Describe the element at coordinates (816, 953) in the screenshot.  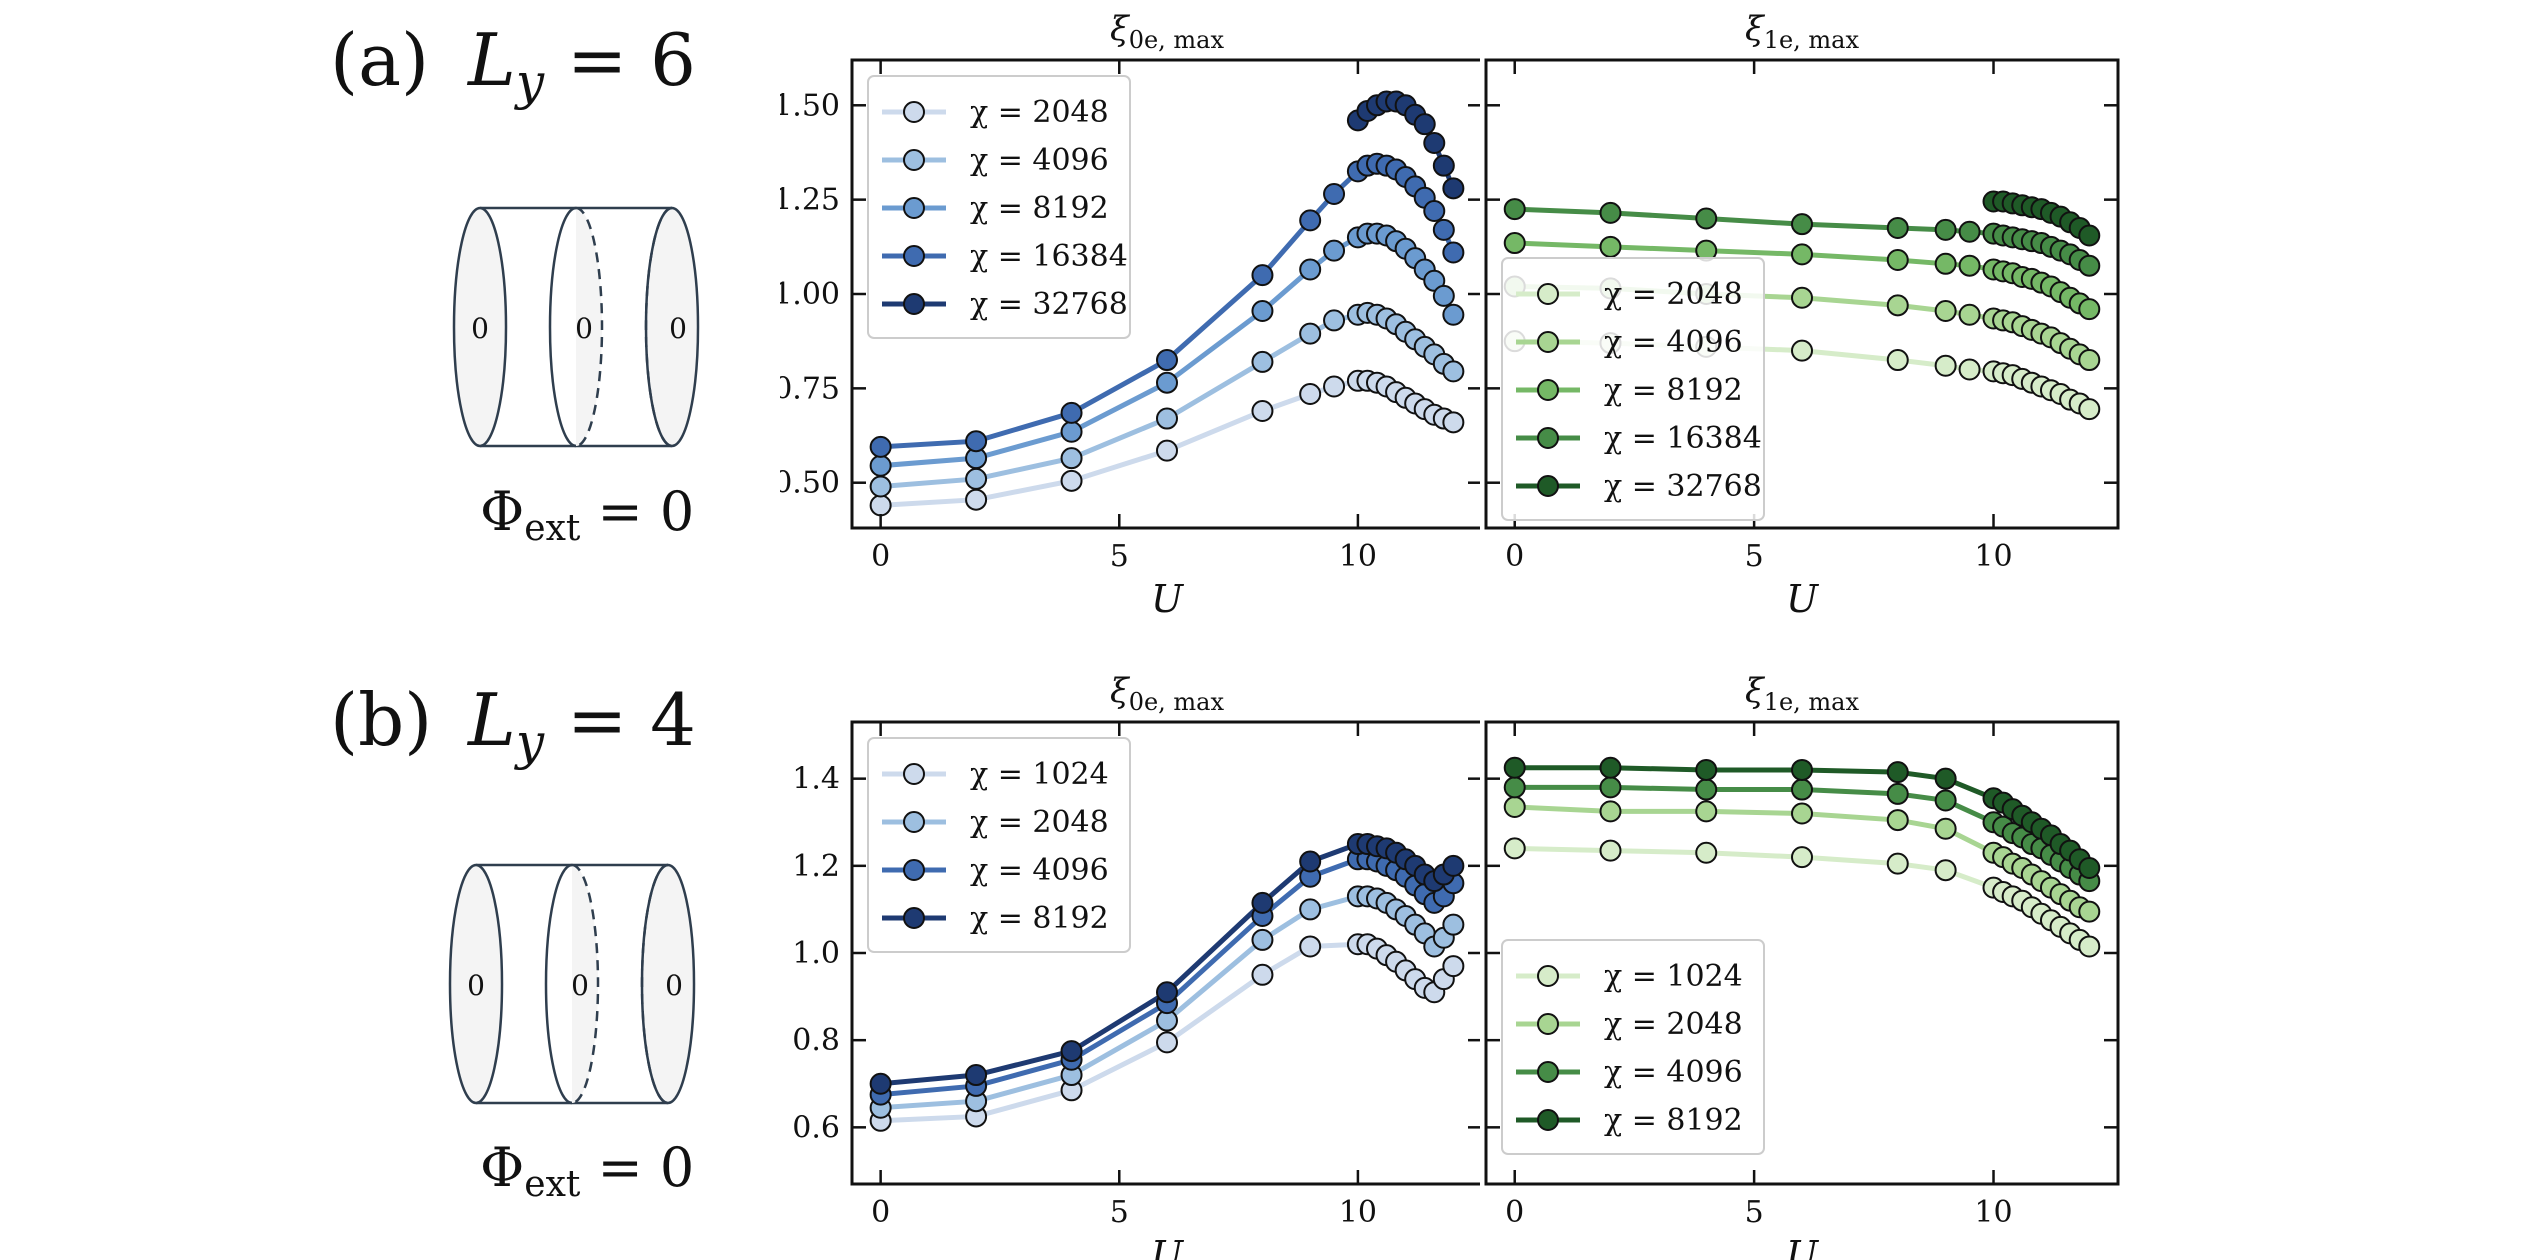
I see `y-tick-label: 1.0` at that location.